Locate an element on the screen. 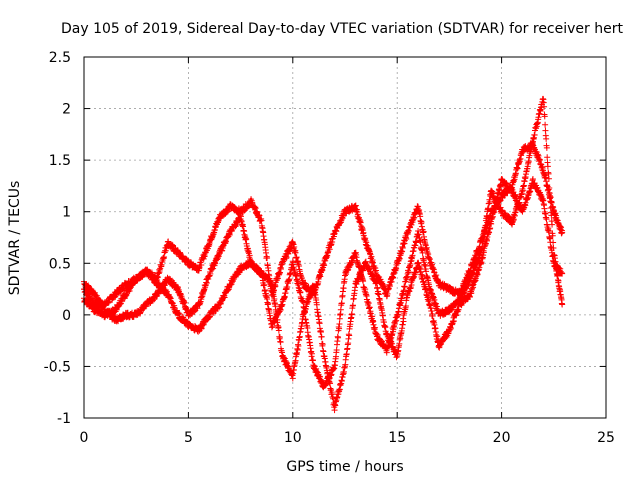  x-tick-label: 15 is located at coordinates (397, 438).